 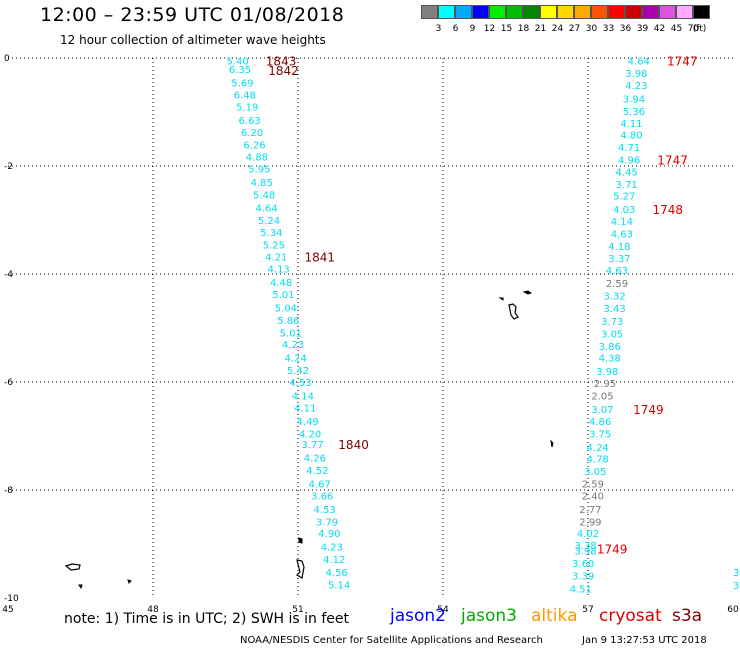 I want to click on wave-height-value: 3.94, so click(x=634, y=100).